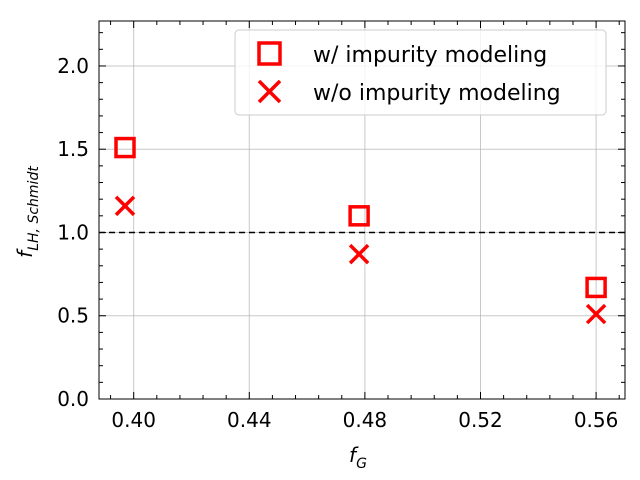  What do you see at coordinates (596, 420) in the screenshot?
I see `x-tick-label: 0.56` at bounding box center [596, 420].